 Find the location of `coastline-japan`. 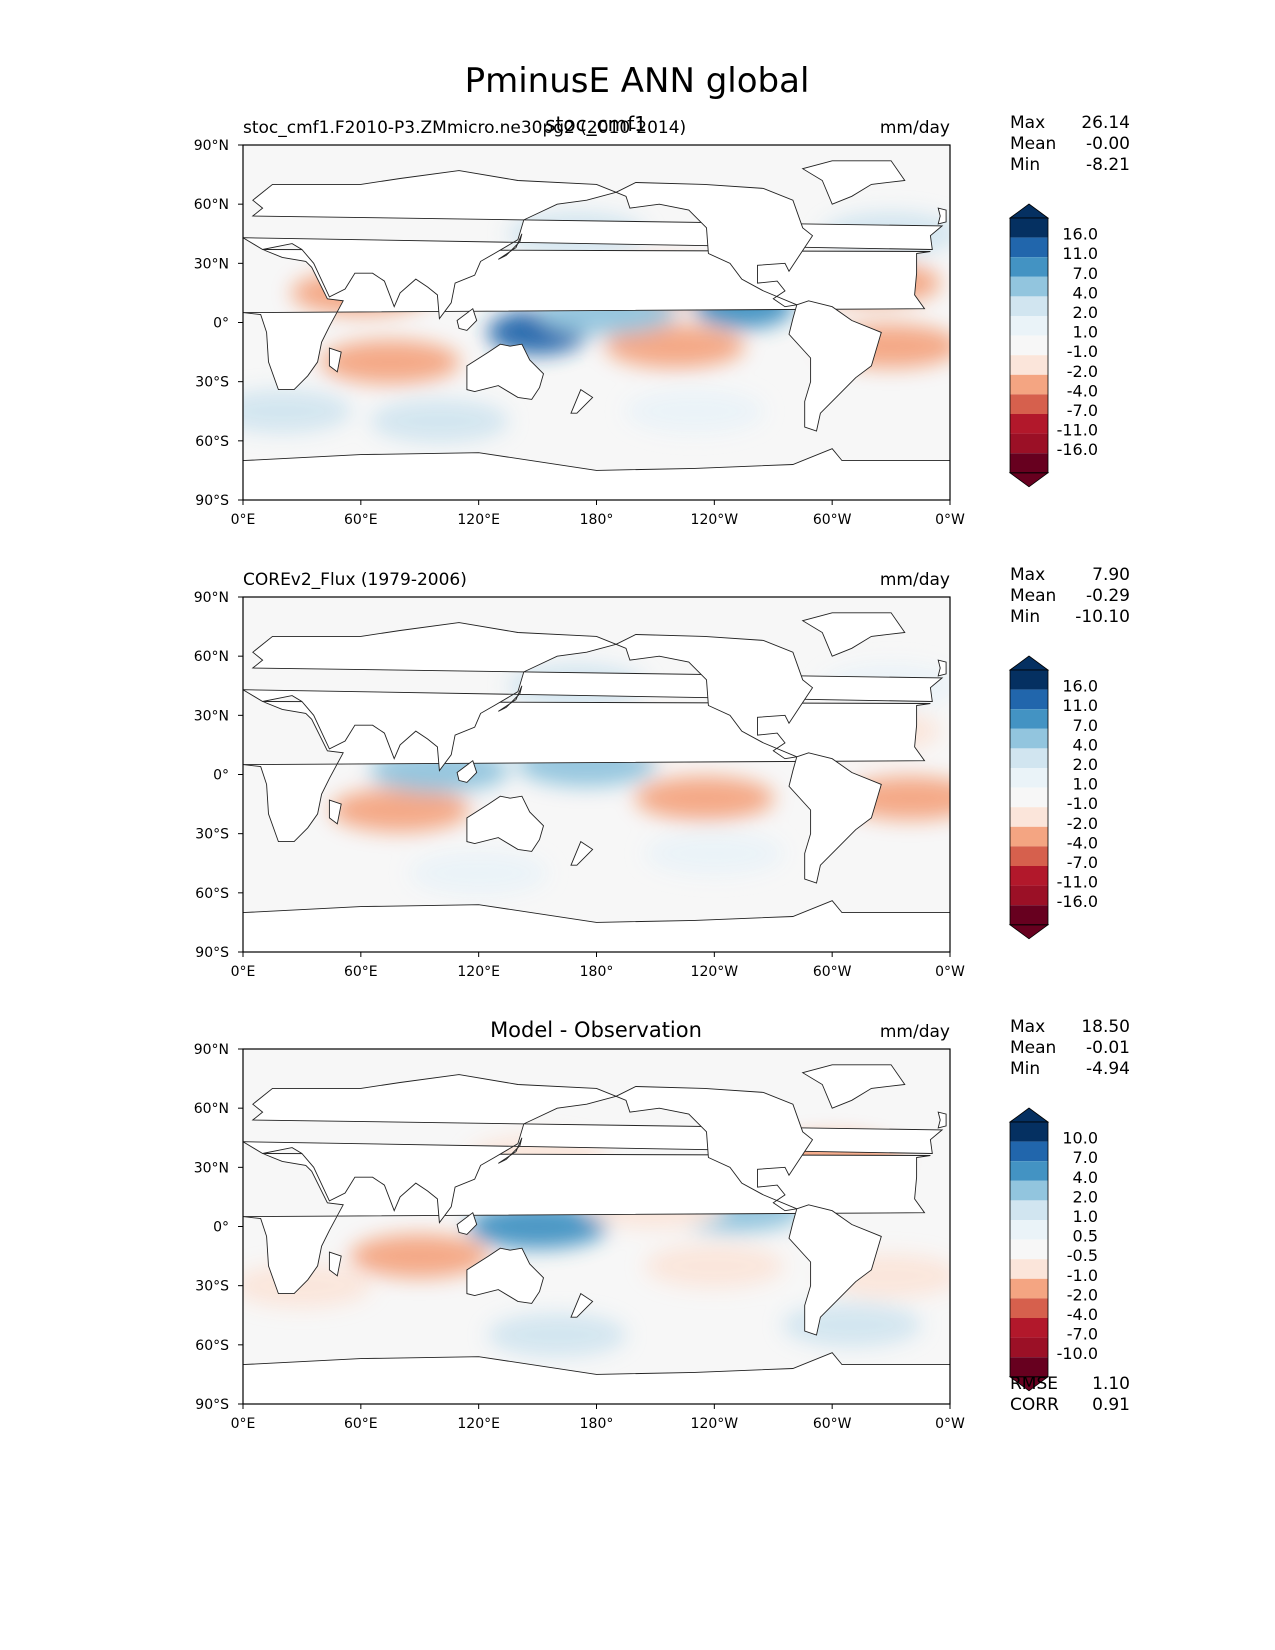

coastline-japan is located at coordinates (510, 246).